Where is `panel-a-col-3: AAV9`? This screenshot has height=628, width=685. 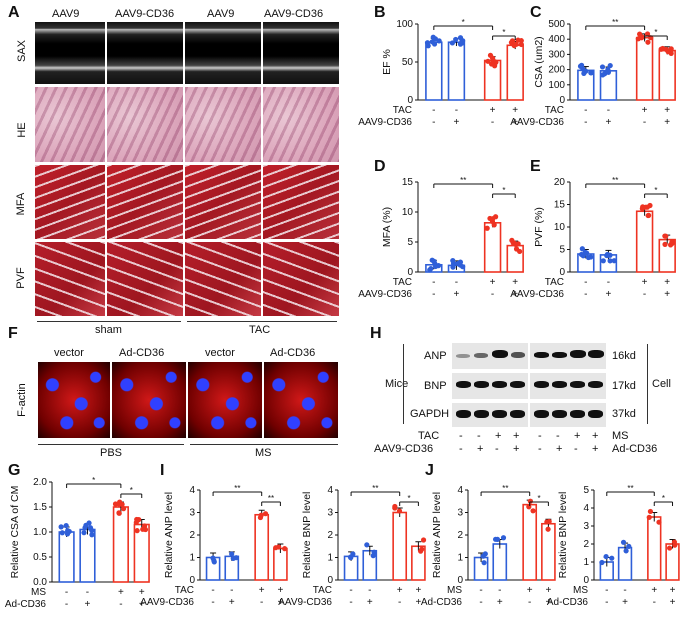
panel-a-col-3: AAV9 is located at coordinates (221, 14).